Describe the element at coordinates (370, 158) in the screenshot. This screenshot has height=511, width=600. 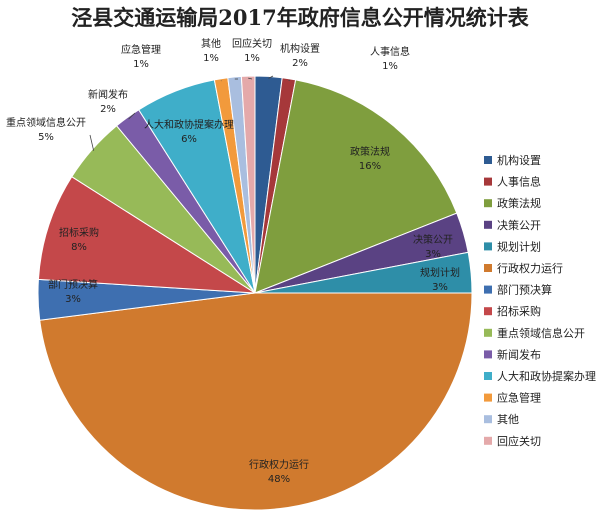
I see `data-label: 政策法规 16%` at that location.